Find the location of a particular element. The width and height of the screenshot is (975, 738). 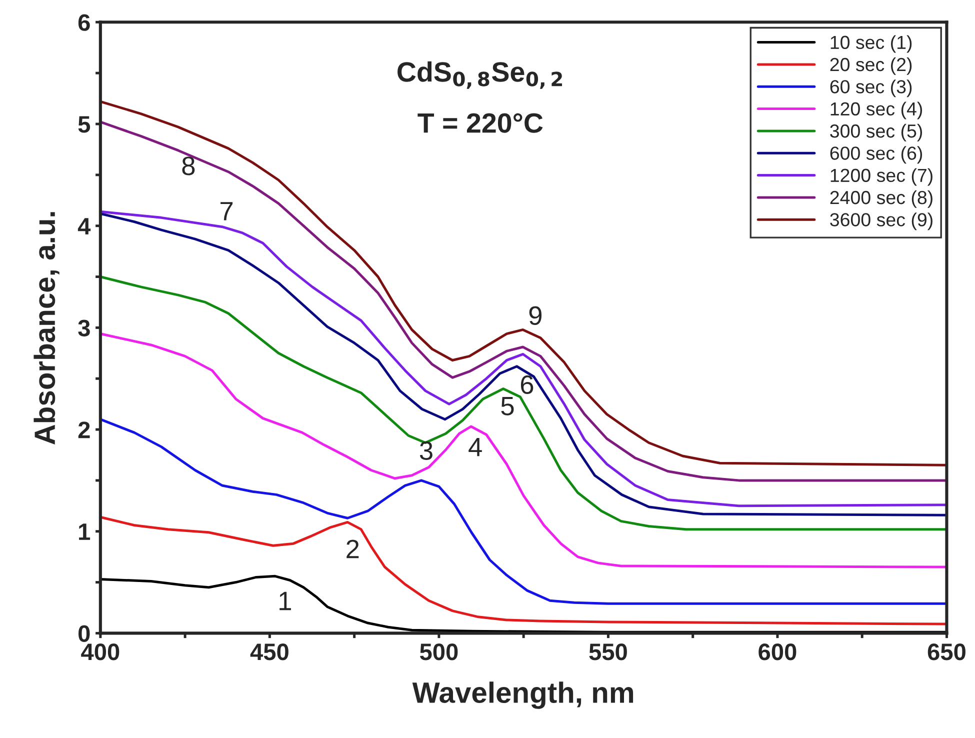

legend-label: 3600 sec (9) is located at coordinates (881, 221).